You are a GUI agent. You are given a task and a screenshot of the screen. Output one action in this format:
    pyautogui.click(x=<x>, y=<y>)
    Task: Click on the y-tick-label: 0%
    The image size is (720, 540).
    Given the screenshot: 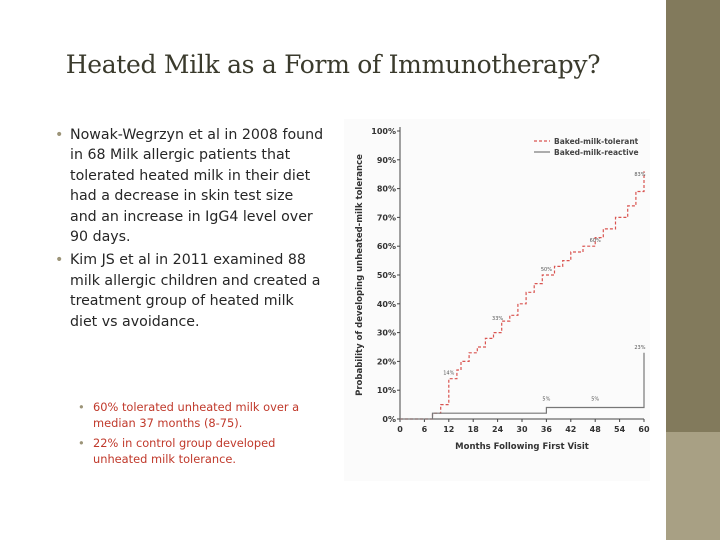 What is the action you would take?
    pyautogui.click(x=389, y=419)
    